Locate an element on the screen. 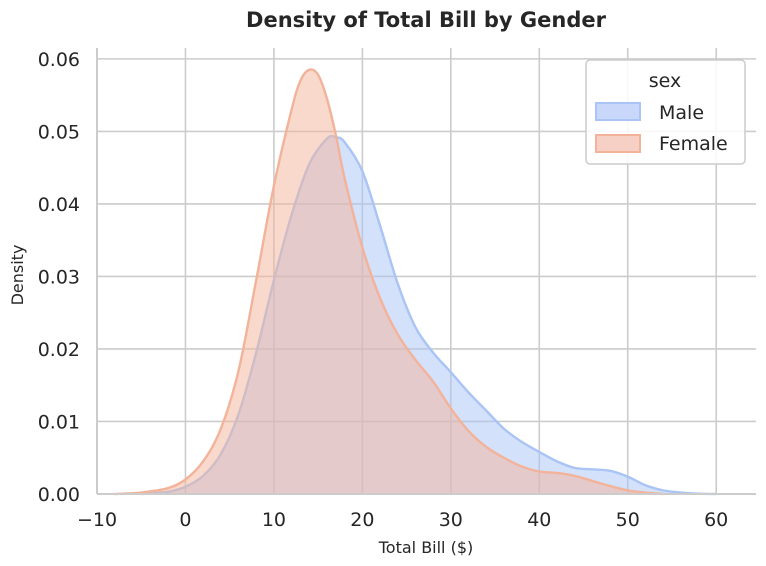  legend-label-male: Male is located at coordinates (681, 113).